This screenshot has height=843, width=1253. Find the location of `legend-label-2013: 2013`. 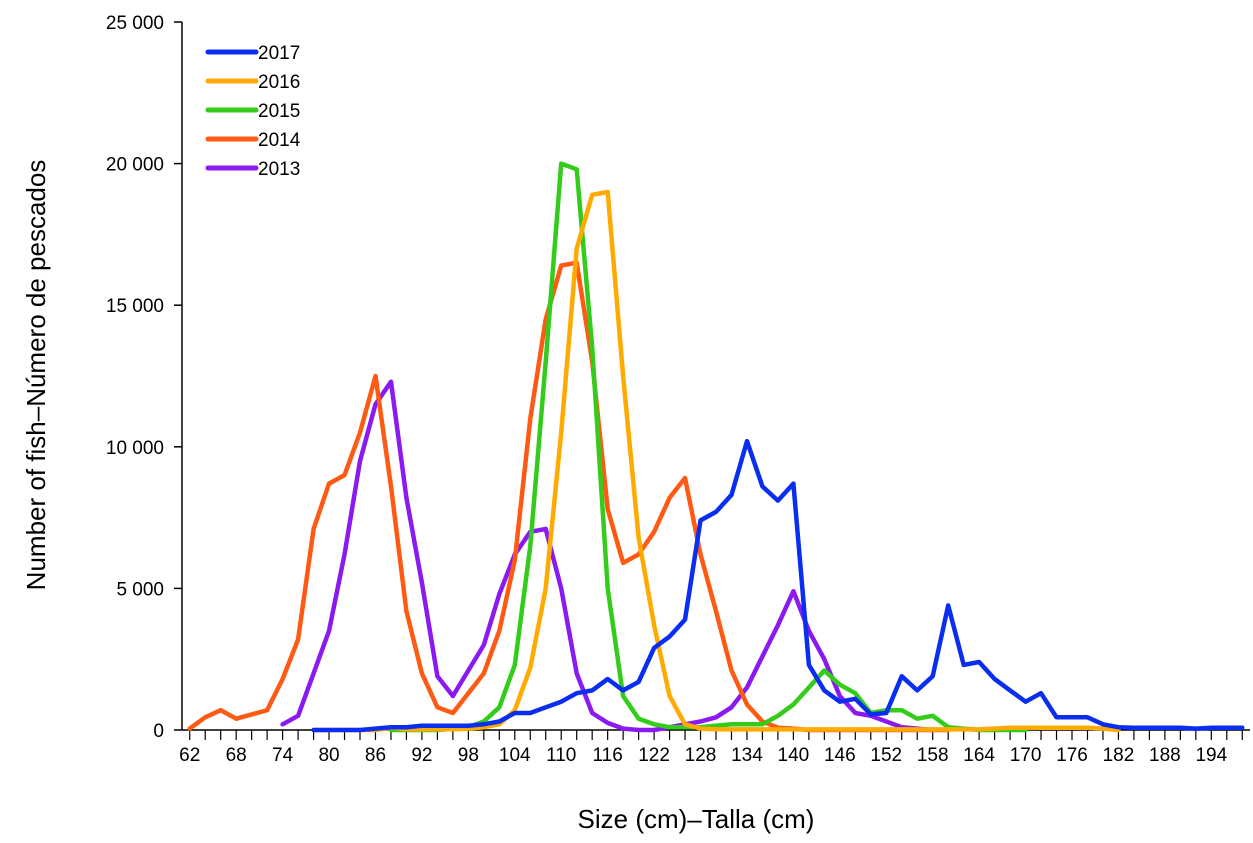

legend-label-2013: 2013 is located at coordinates (279, 169).